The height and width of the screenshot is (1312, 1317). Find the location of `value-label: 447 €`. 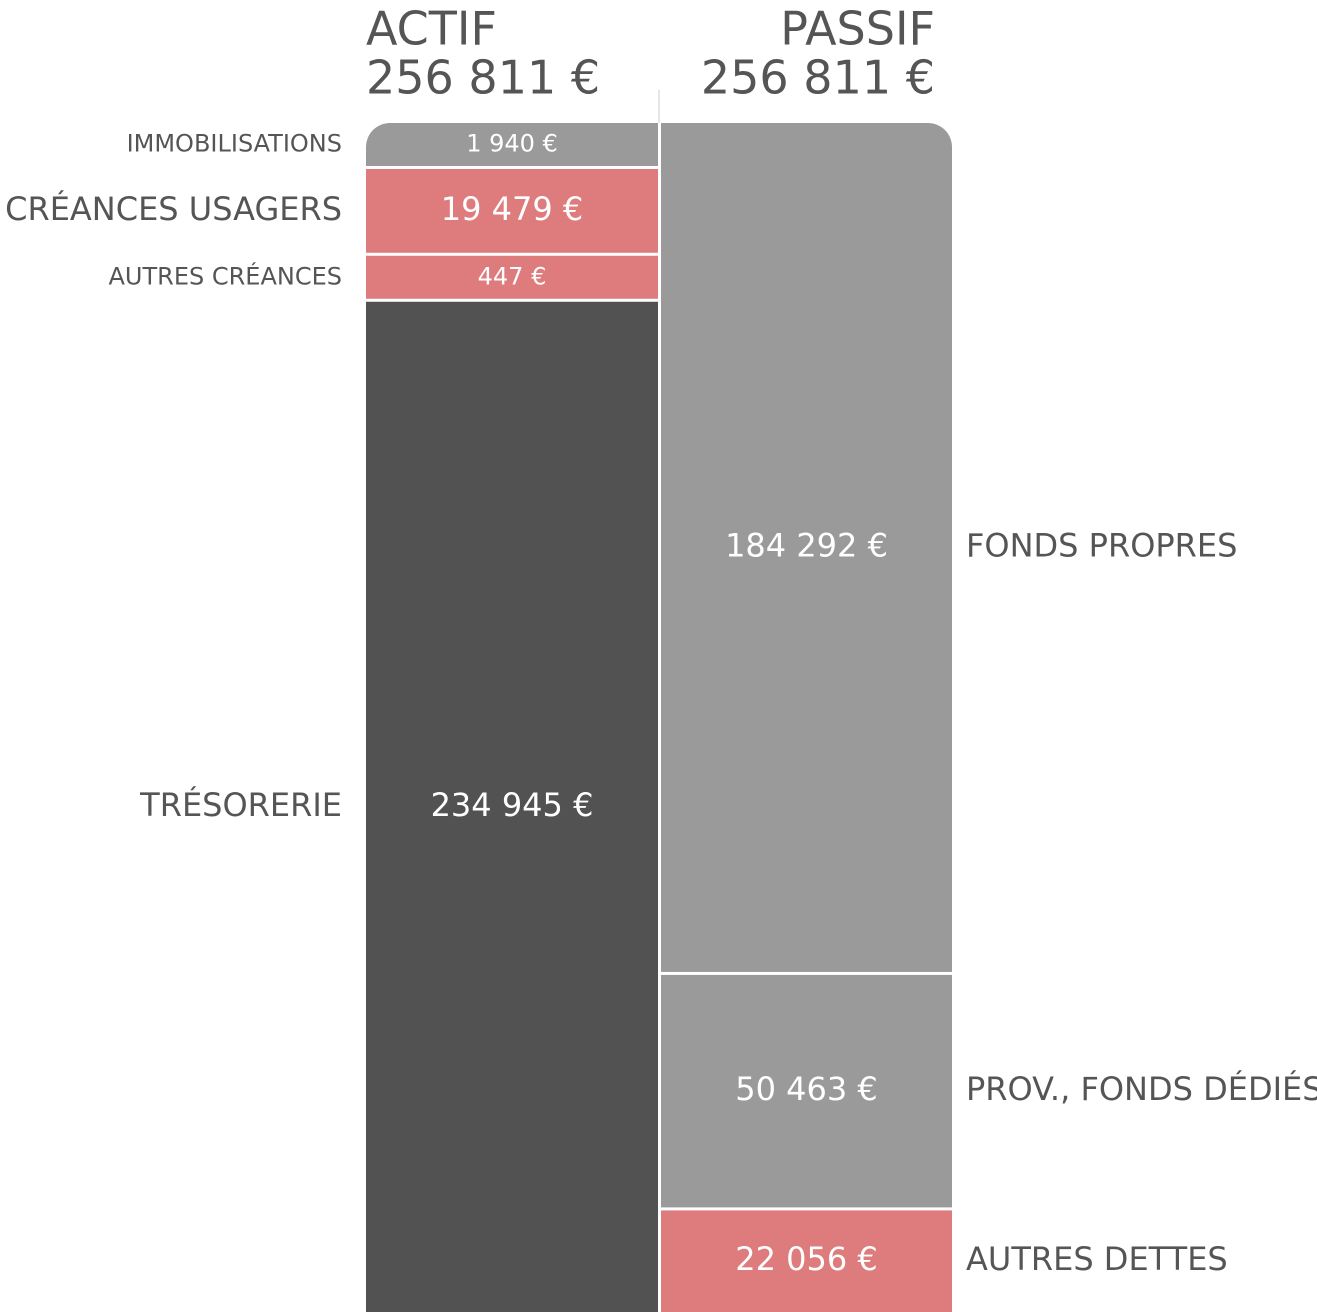

value-label: 447 € is located at coordinates (512, 276).